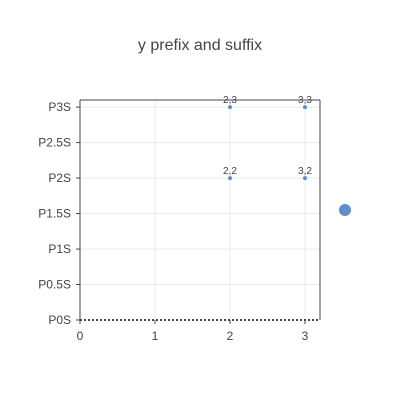  I want to click on data-point-label: 2,2, so click(230, 171).